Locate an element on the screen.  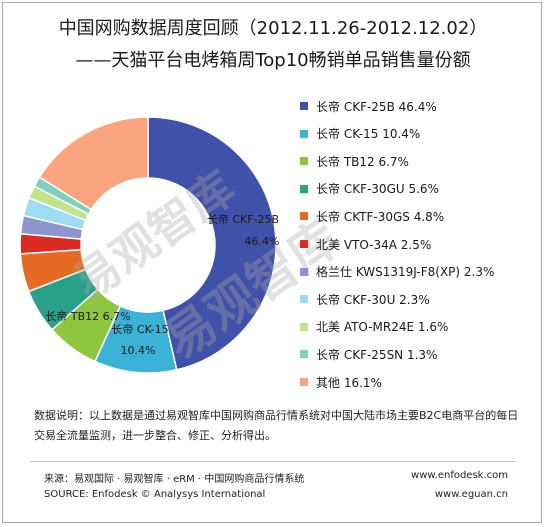
legend-item: 长帝 CKF-25SN 1.3% is located at coordinates (368, 354).